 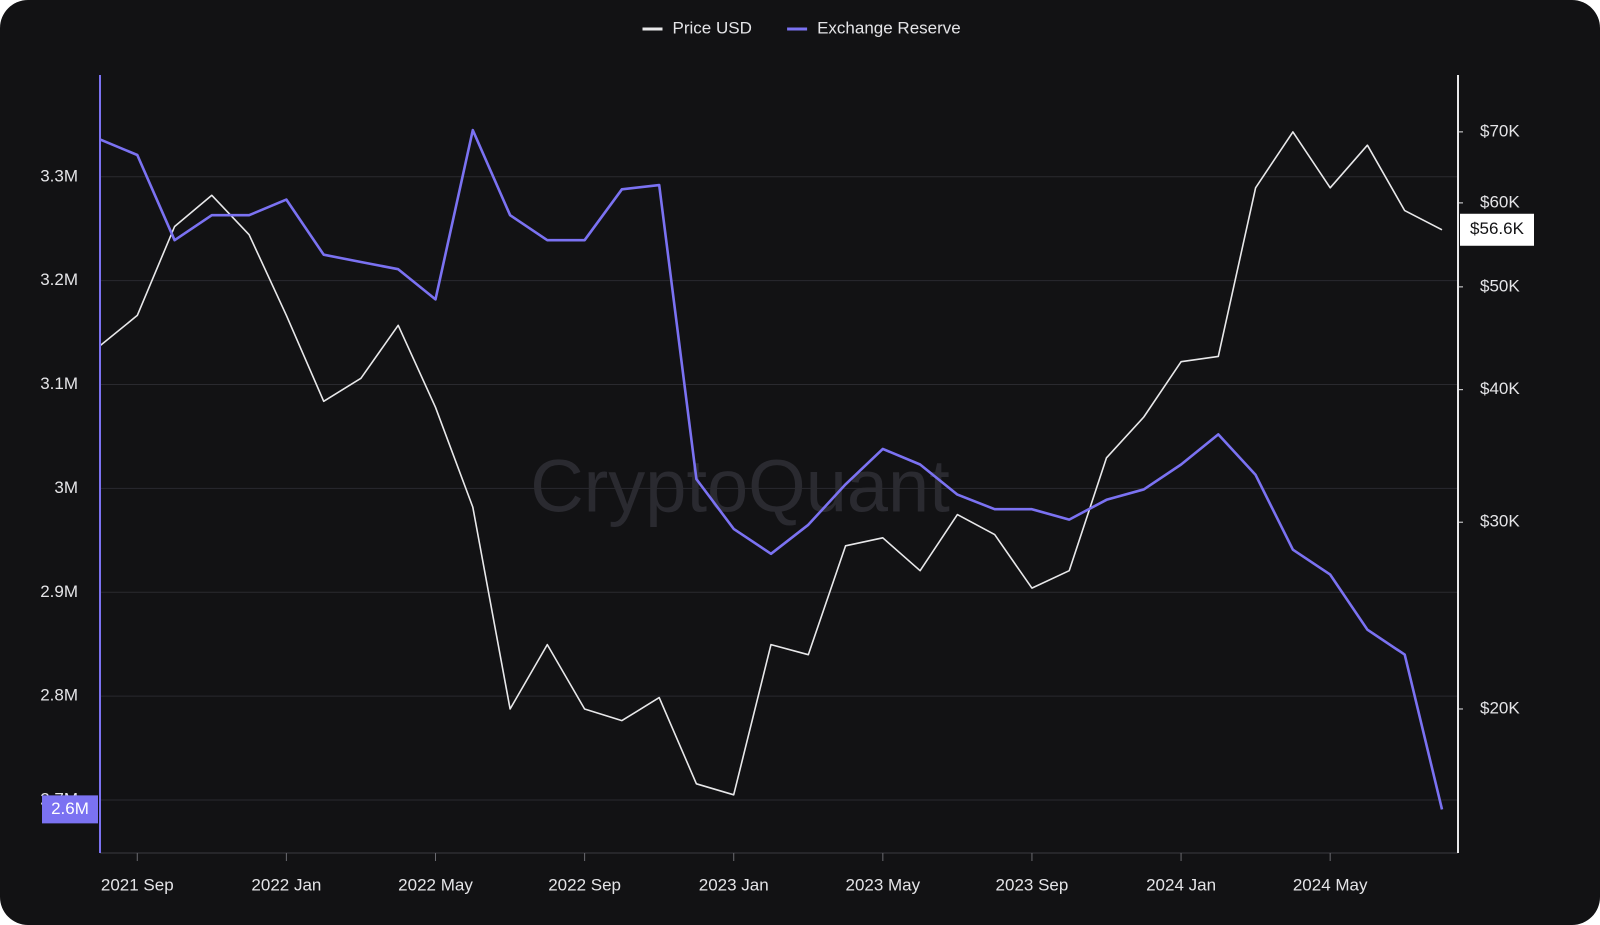 I want to click on current-value-label: $56.6K, so click(x=1497, y=228).